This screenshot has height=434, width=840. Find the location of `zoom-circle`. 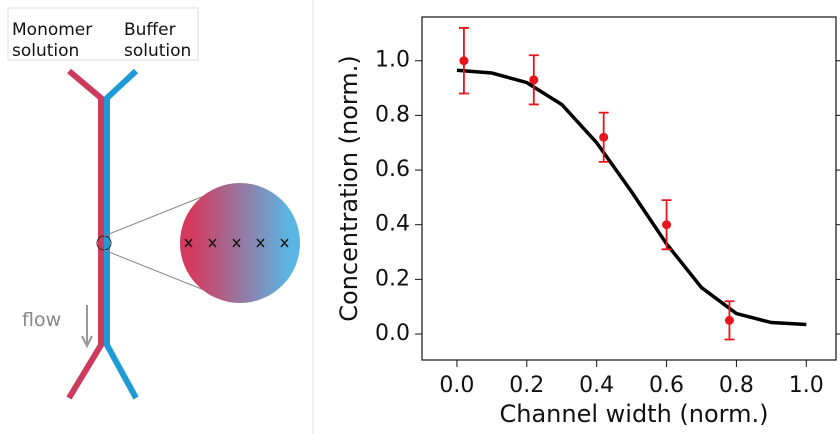

zoom-circle is located at coordinates (240, 243).